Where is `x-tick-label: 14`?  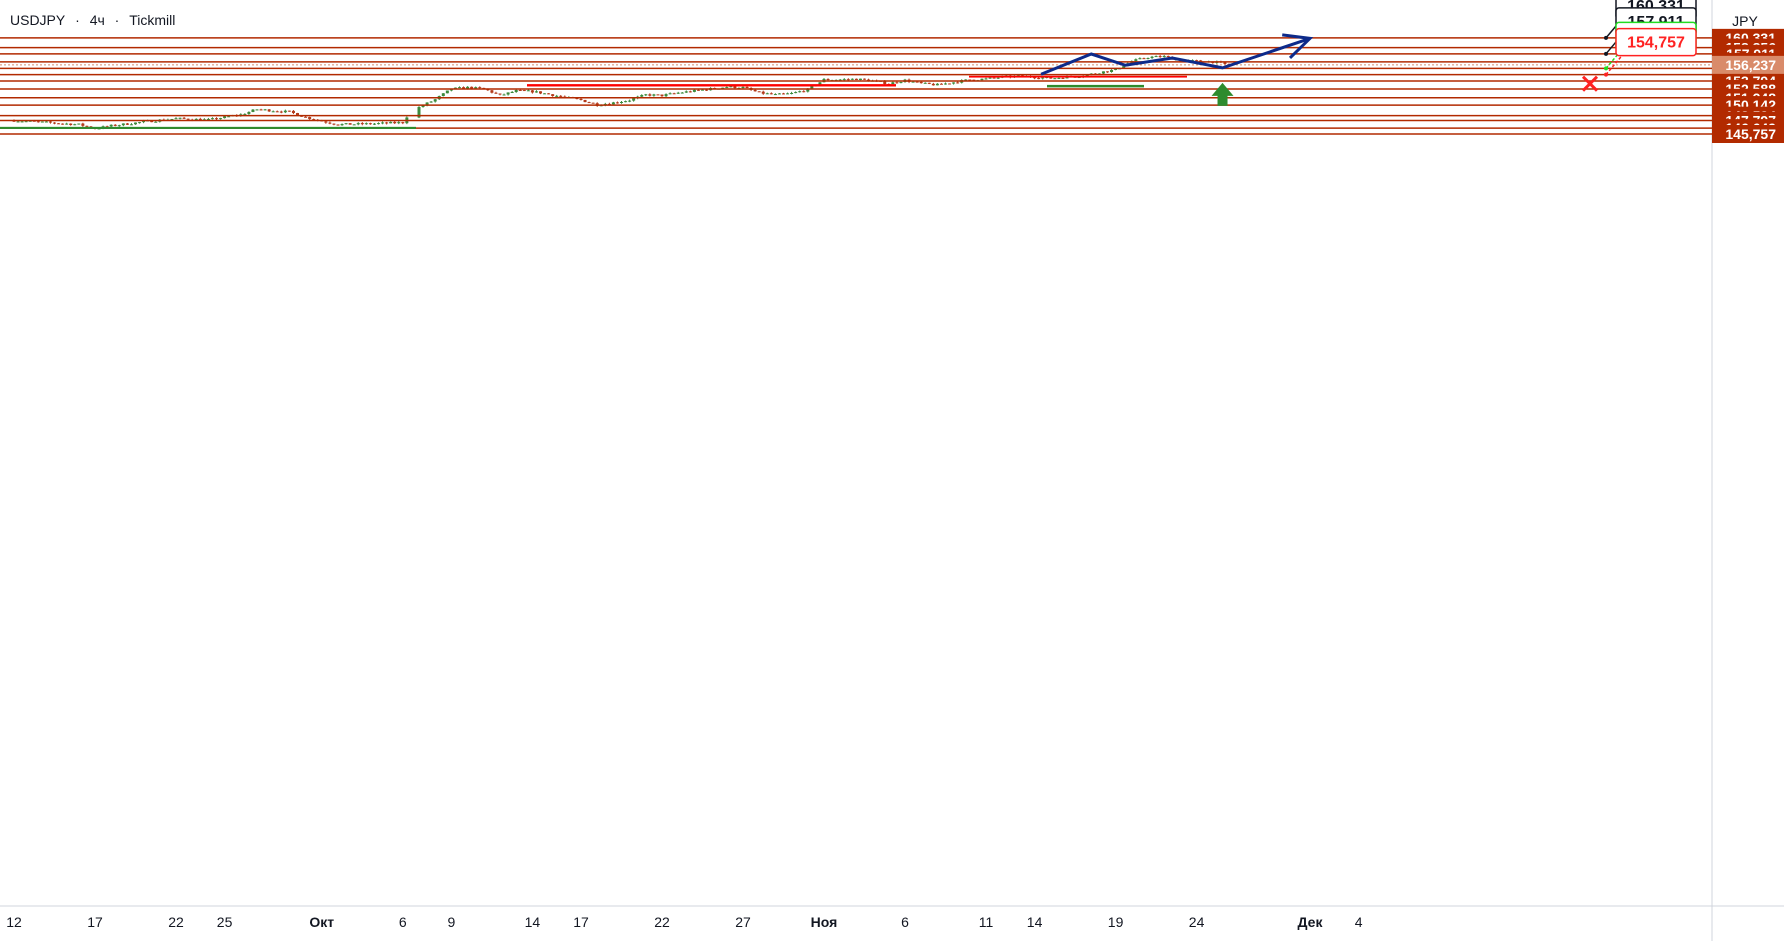 x-tick-label: 14 is located at coordinates (1035, 922).